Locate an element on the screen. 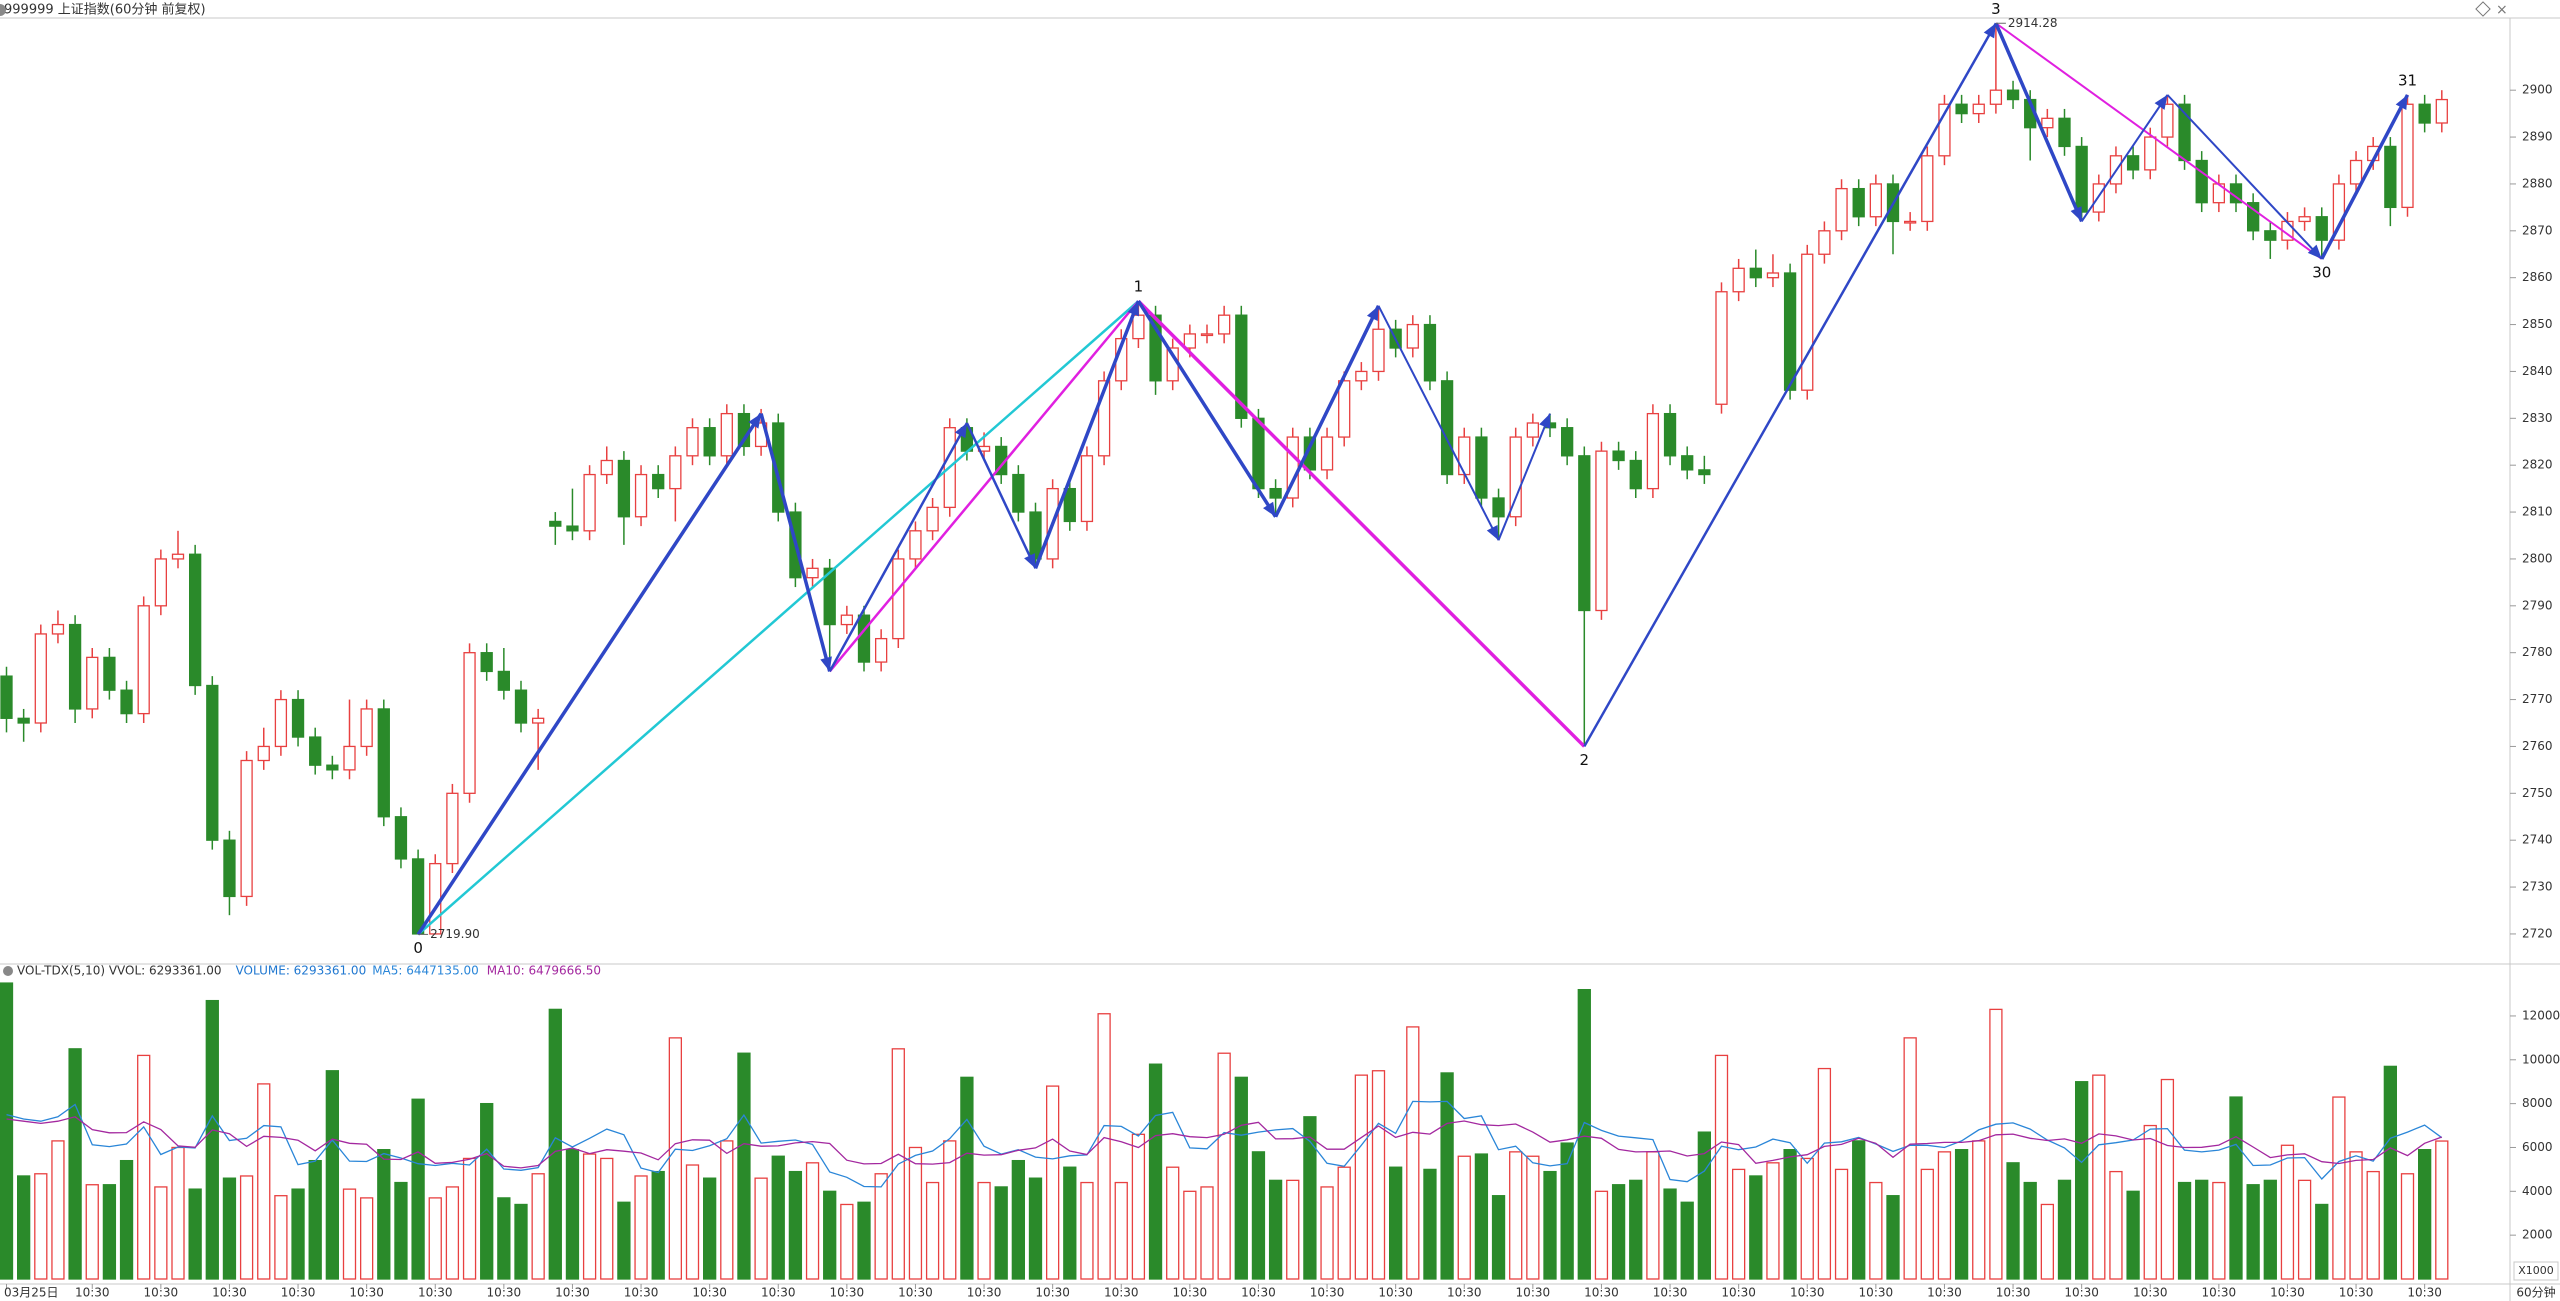 The height and width of the screenshot is (1301, 2560). volume-unit: X1000 is located at coordinates (2536, 1270).